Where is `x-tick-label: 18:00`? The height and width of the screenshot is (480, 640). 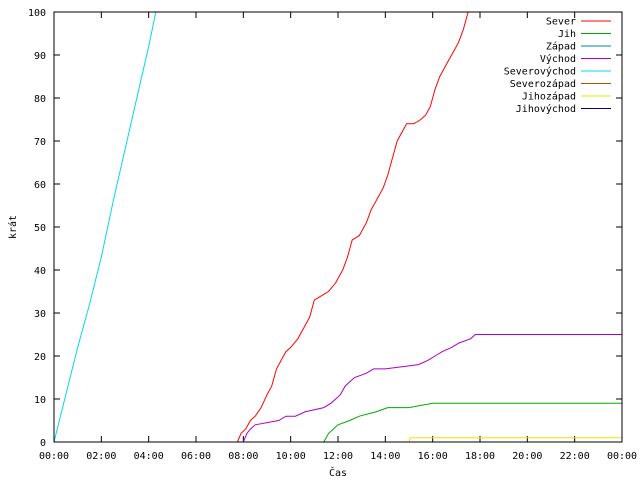
x-tick-label: 18:00 is located at coordinates (480, 456).